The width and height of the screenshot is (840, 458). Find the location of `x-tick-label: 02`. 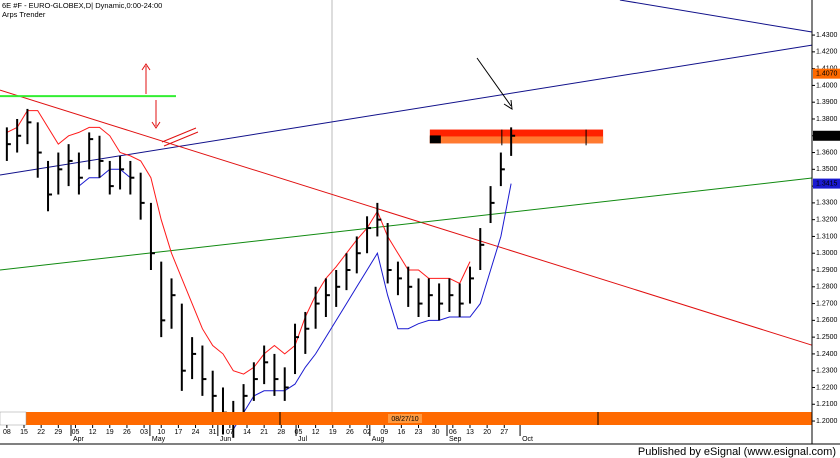

x-tick-label: 02 is located at coordinates (367, 432).